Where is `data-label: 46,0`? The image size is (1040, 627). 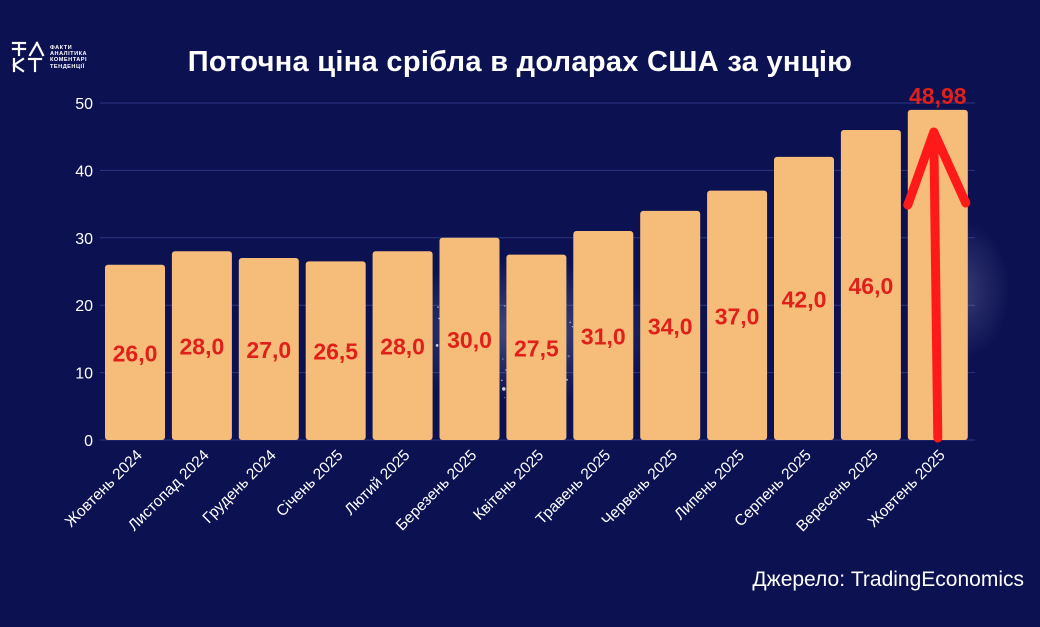
data-label: 46,0 is located at coordinates (871, 286).